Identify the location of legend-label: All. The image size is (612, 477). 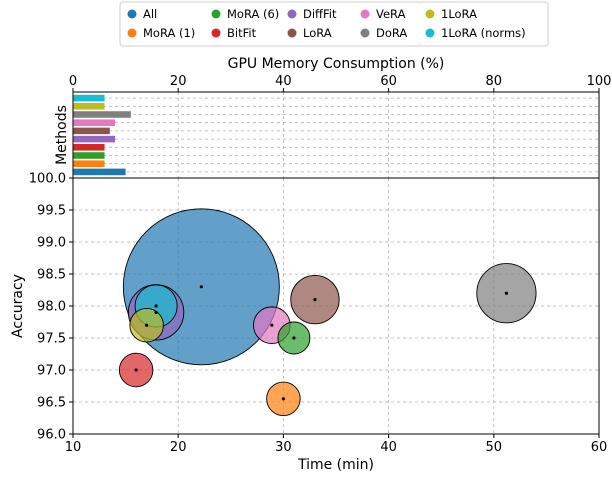
(150, 14).